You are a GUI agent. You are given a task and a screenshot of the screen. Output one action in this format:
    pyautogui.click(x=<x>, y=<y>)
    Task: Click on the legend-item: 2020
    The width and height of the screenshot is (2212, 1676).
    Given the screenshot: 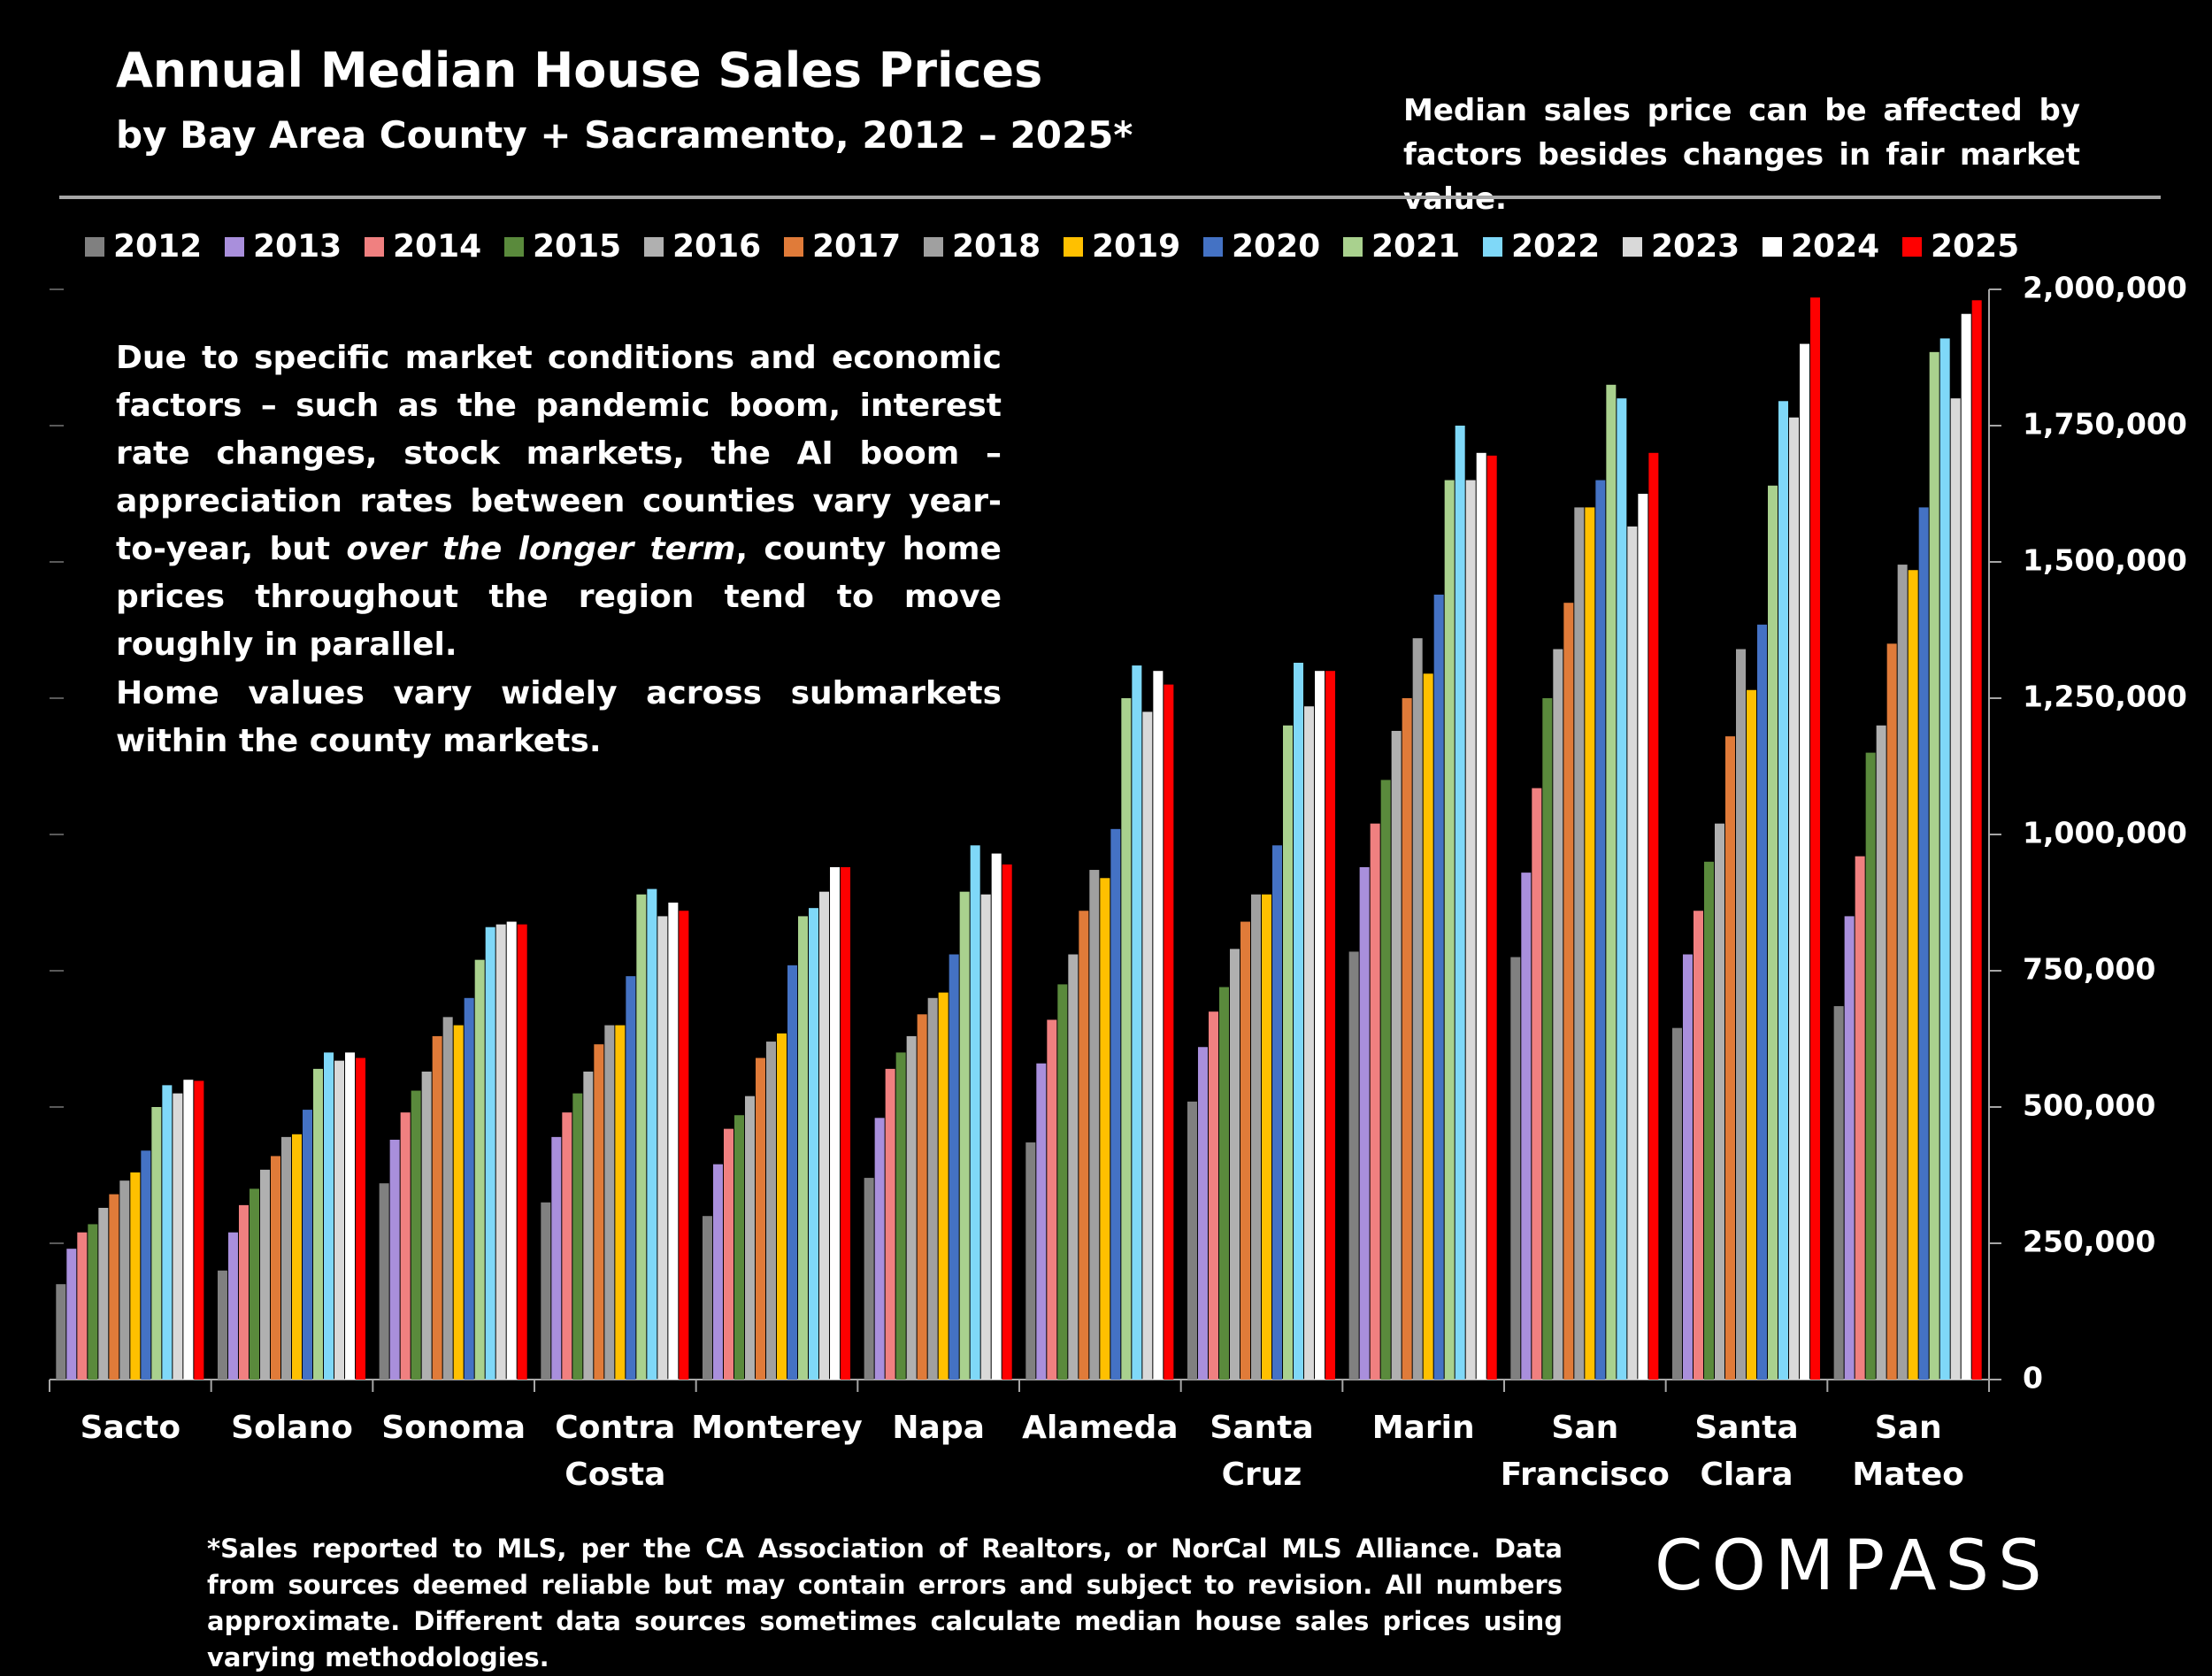 What is the action you would take?
    pyautogui.click(x=1273, y=246)
    